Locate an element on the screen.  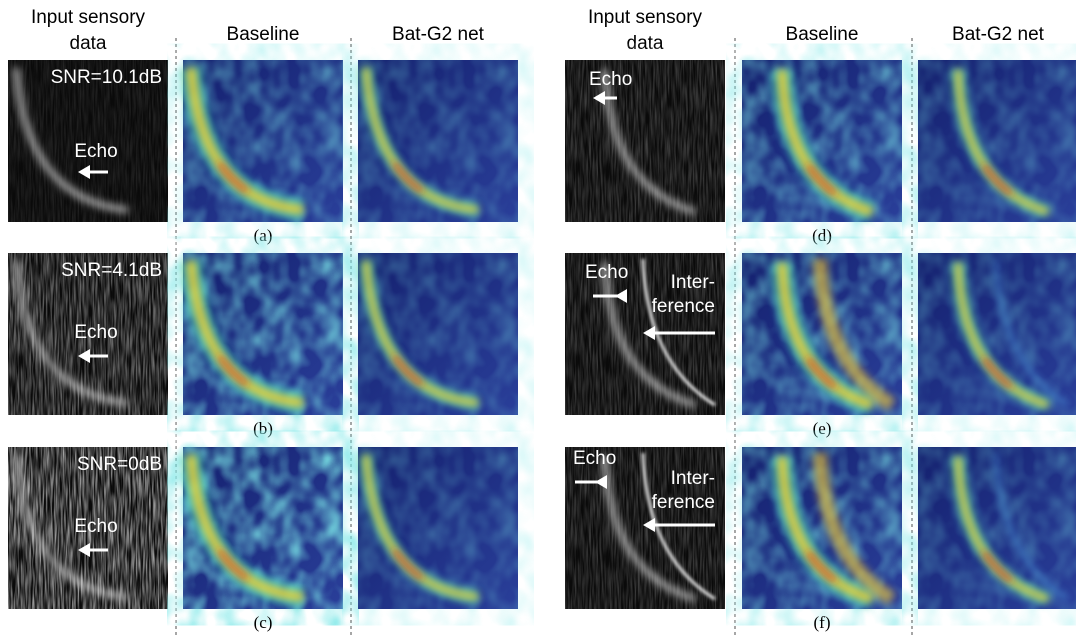
input-image: SNR=0dB Echo is located at coordinates (88, 528).